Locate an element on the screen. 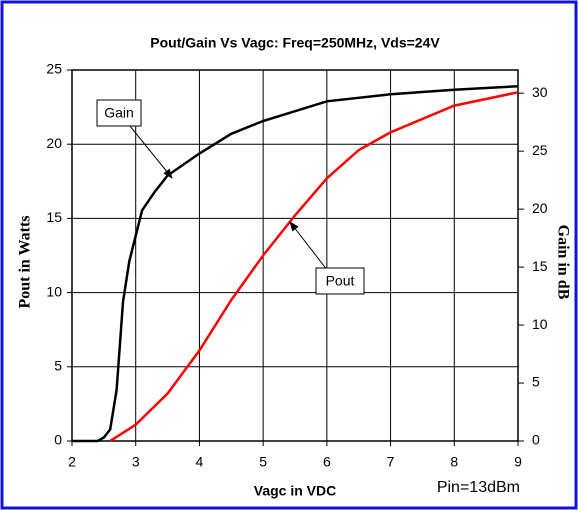 This screenshot has width=578, height=510. x-tick-label: 7 is located at coordinates (391, 462).